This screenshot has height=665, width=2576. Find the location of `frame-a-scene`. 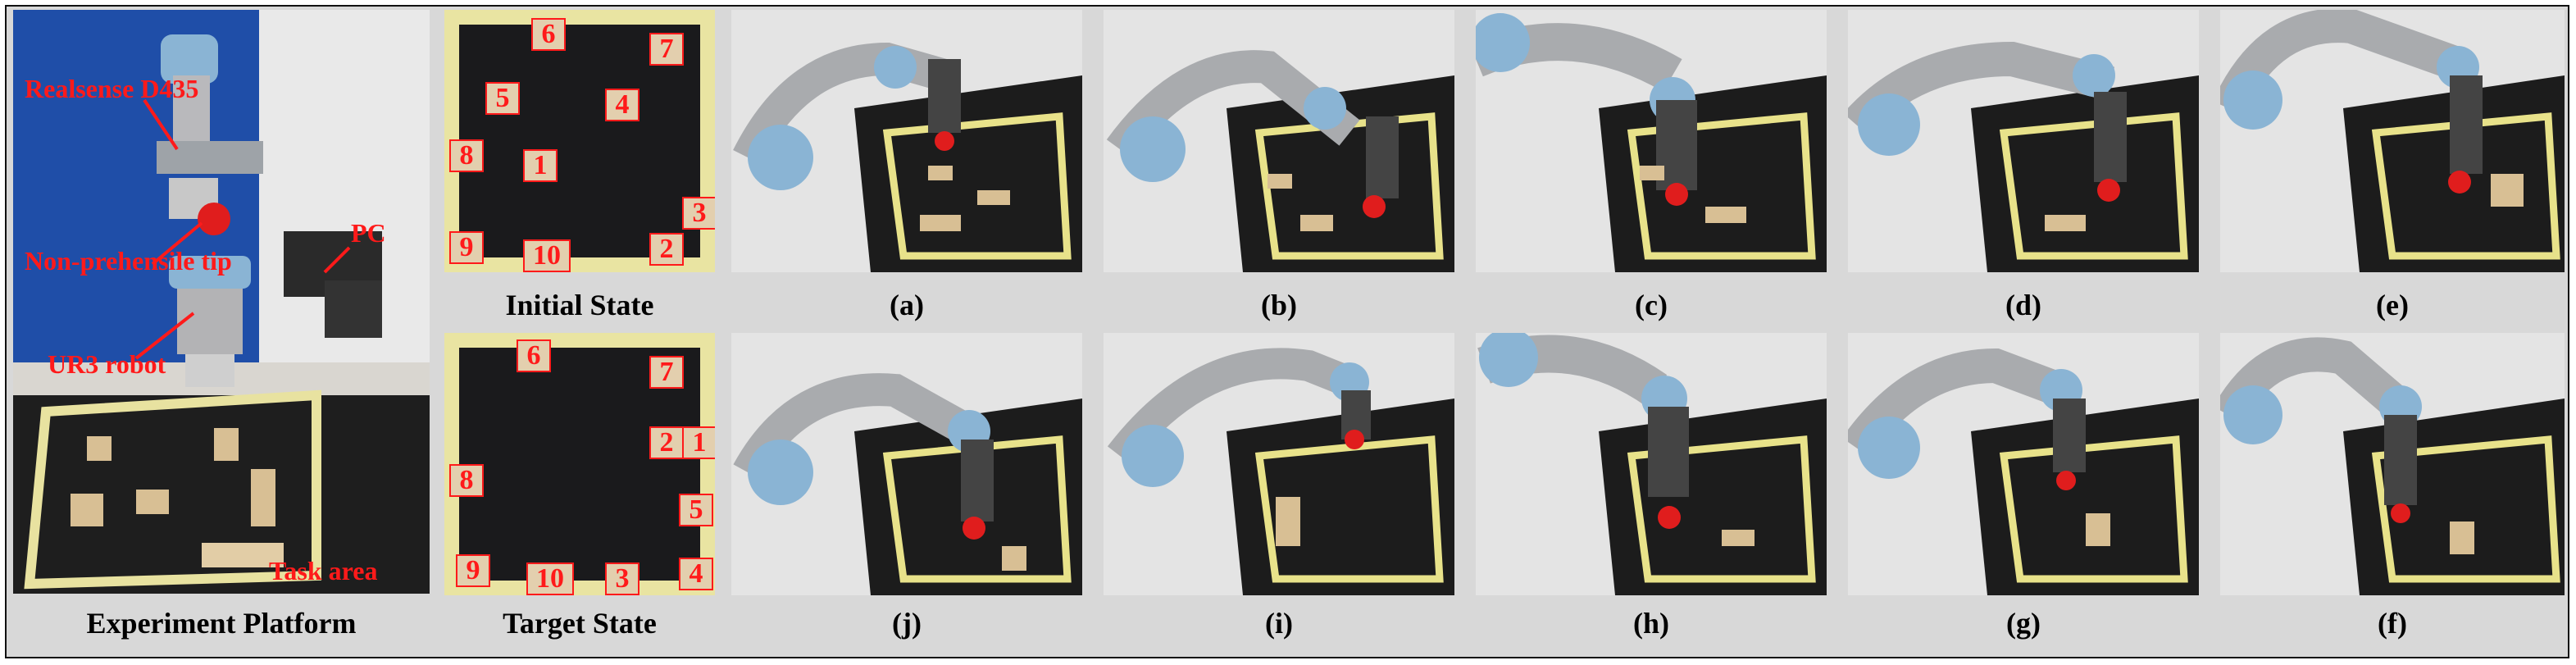

frame-a-scene is located at coordinates (907, 141).